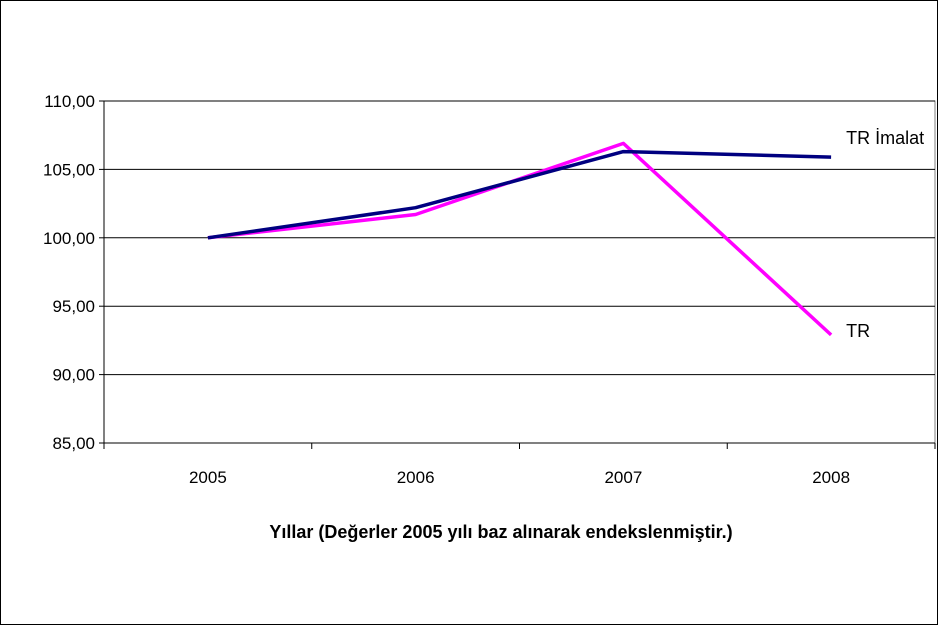 This screenshot has width=938, height=629. Describe the element at coordinates (69, 101) in the screenshot. I see `y-tick-label: 110,00` at that location.